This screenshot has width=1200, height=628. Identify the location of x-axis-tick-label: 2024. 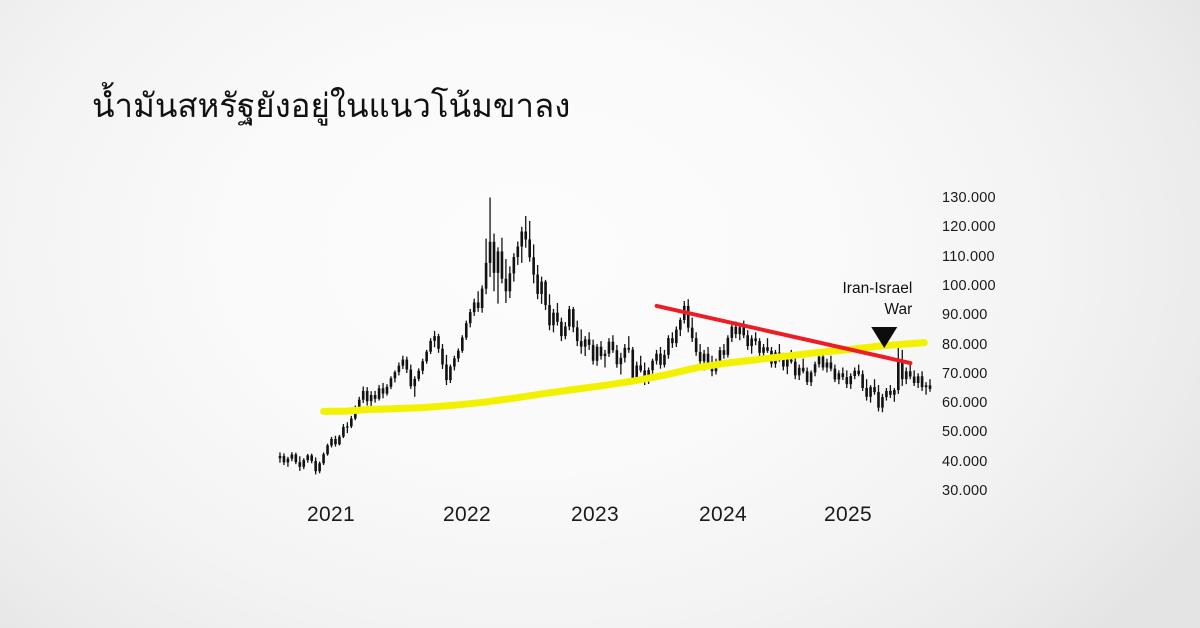
(723, 514).